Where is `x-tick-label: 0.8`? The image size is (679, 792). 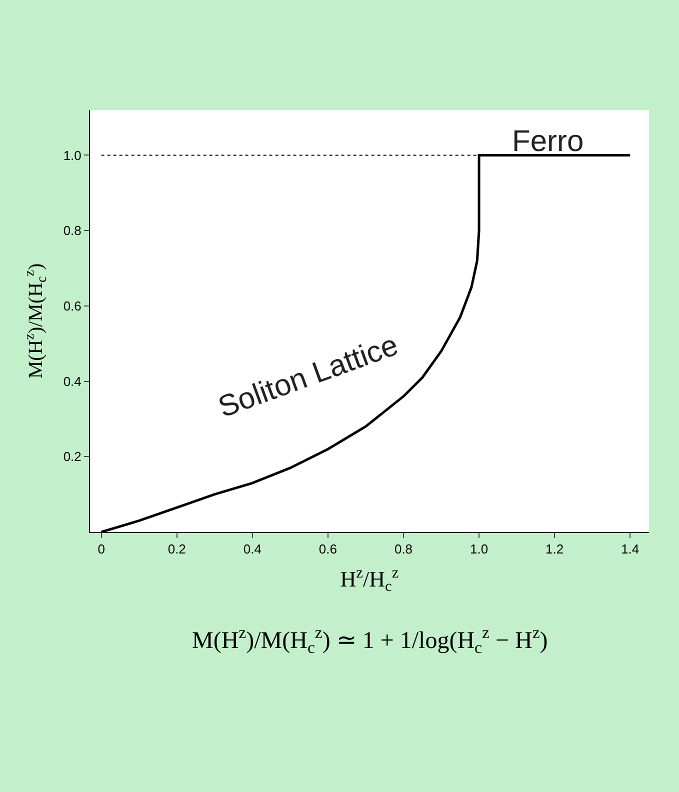 x-tick-label: 0.8 is located at coordinates (403, 549).